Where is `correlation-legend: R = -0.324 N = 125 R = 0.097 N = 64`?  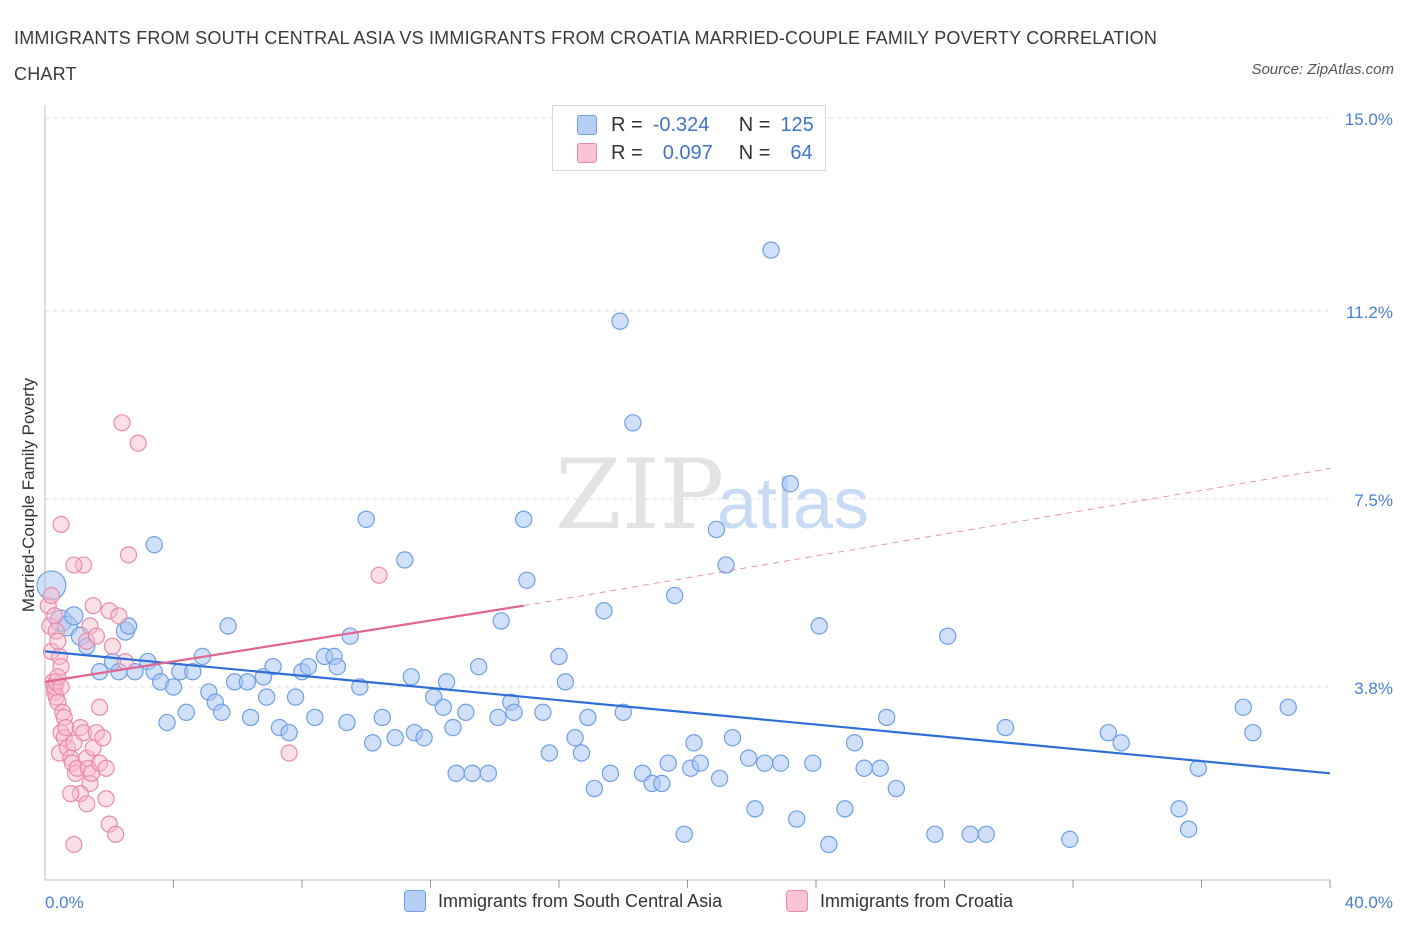 correlation-legend: R = -0.324 N = 125 R = 0.097 N = 64 is located at coordinates (689, 138).